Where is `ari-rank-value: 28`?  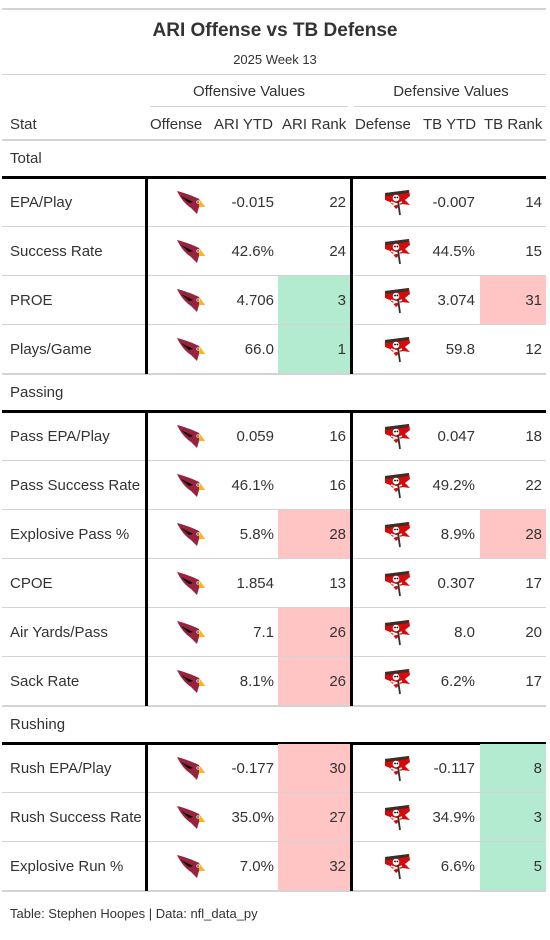 ari-rank-value: 28 is located at coordinates (337, 534).